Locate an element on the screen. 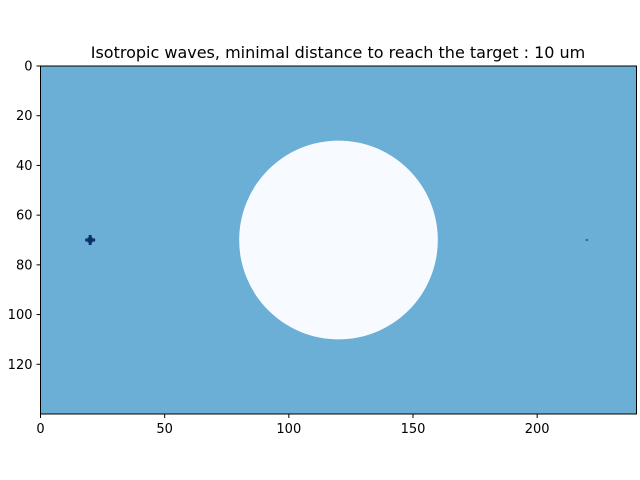  marker-target is located at coordinates (587, 240).